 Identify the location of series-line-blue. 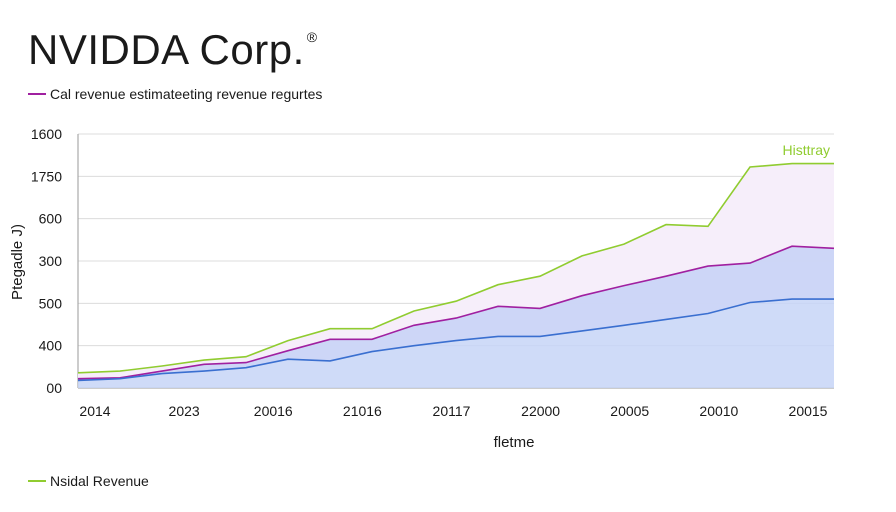
(455, 340).